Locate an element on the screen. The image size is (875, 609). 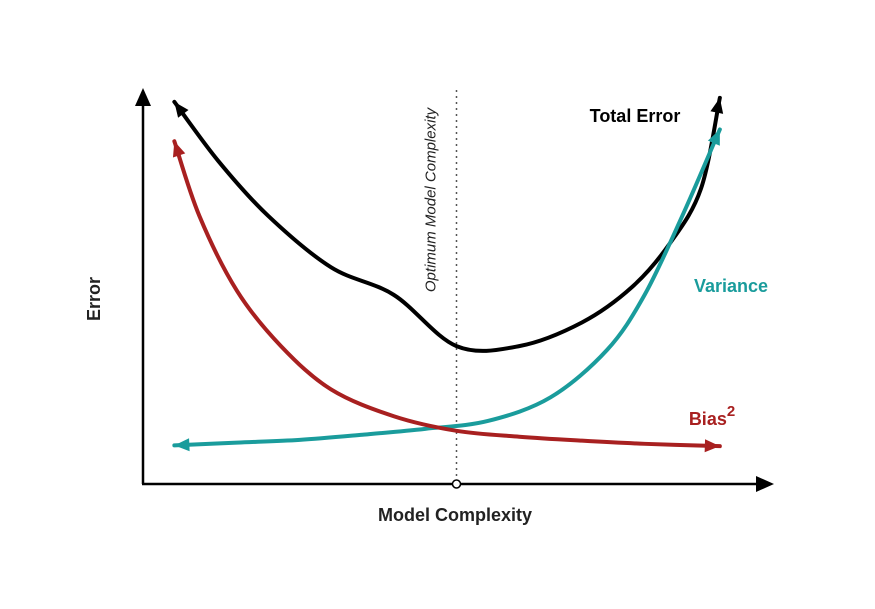
series-label-superscript-bias2: 2 is located at coordinates (731, 411).